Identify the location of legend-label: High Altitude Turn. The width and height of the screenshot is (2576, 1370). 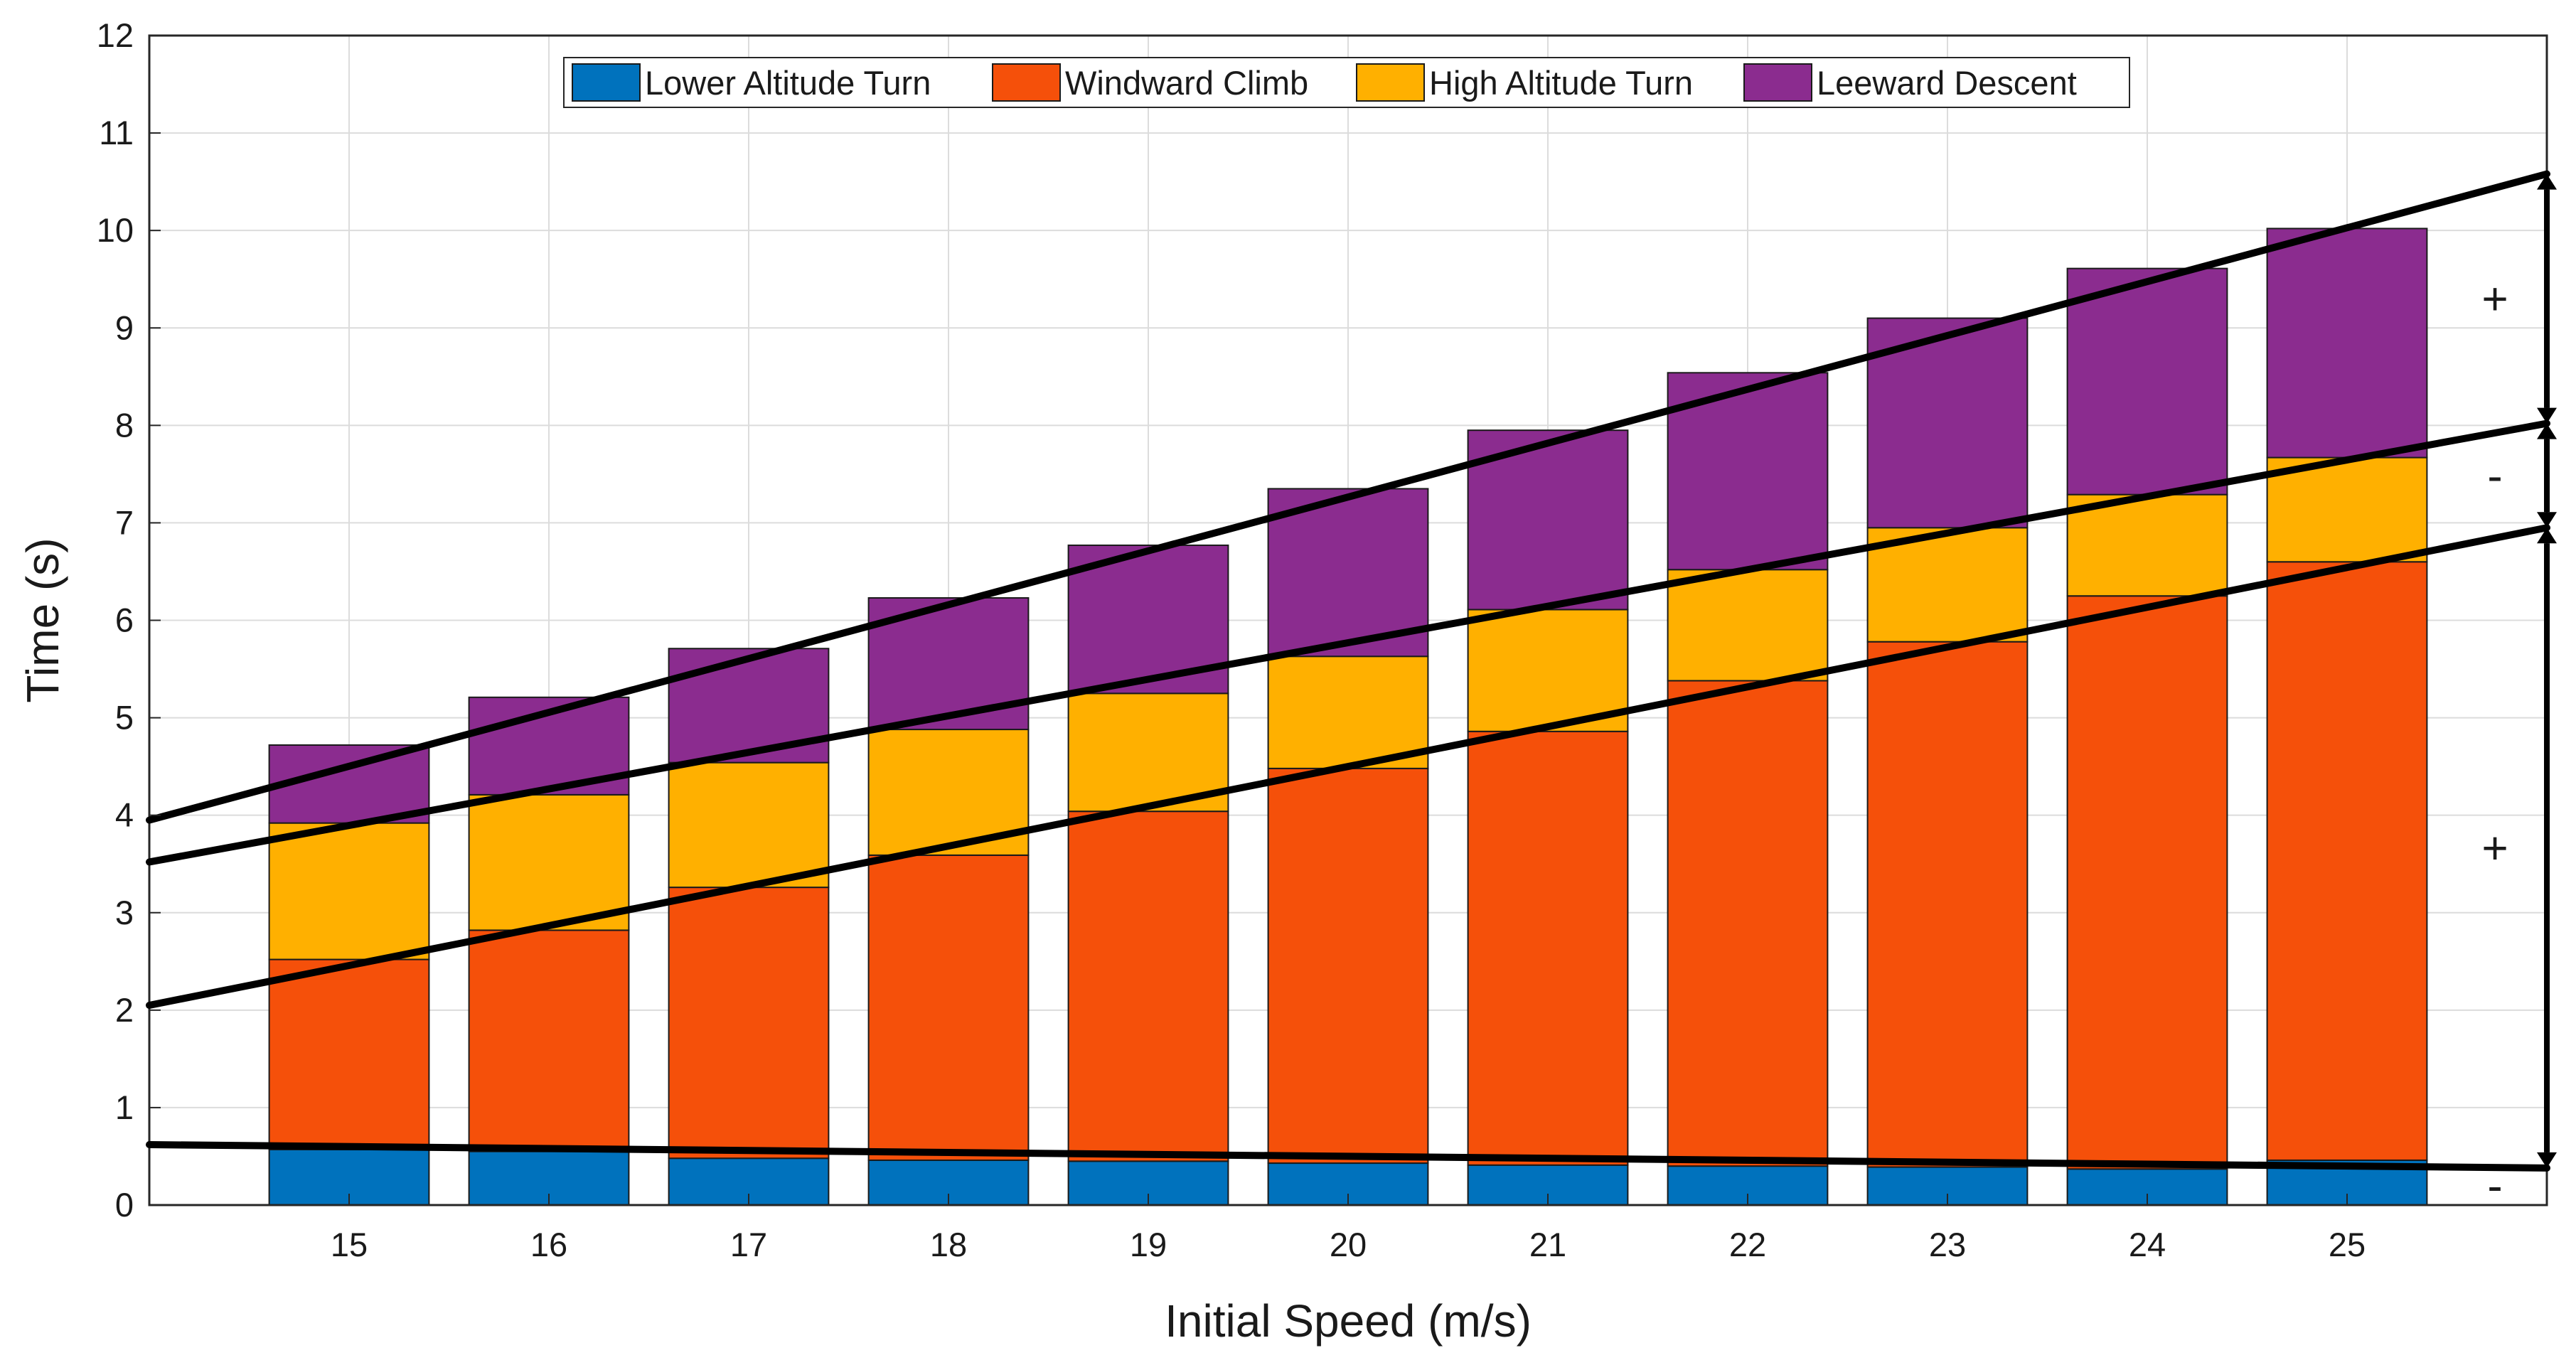
(1561, 83).